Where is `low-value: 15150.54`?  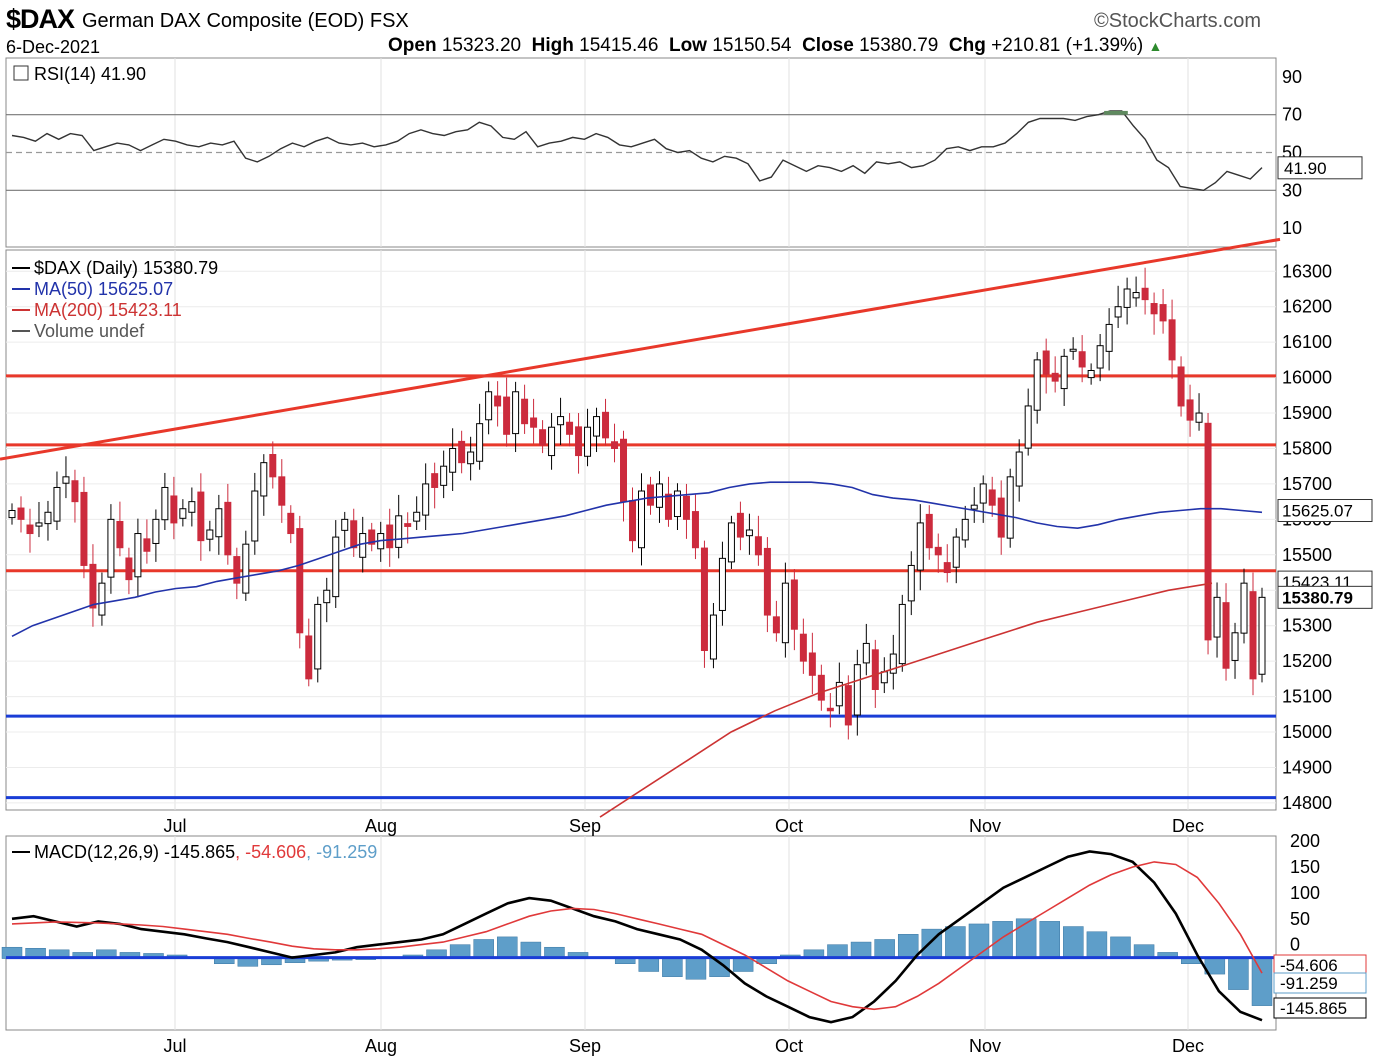 low-value: 15150.54 is located at coordinates (752, 45).